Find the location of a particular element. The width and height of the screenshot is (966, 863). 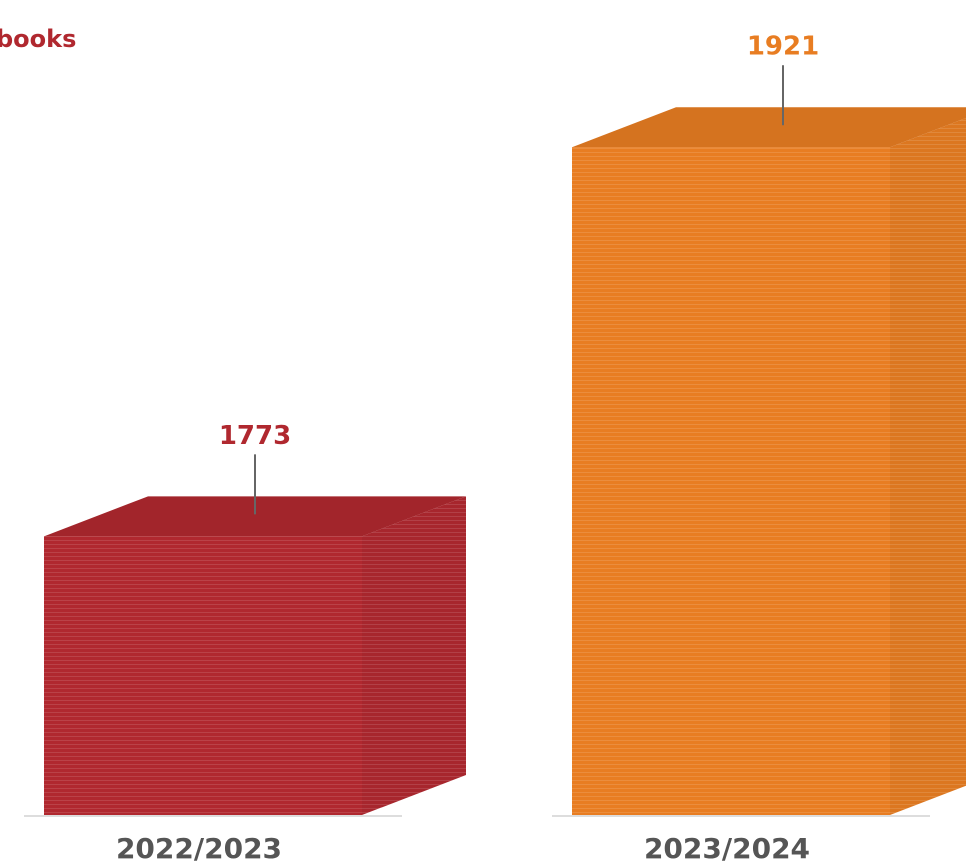

x-tick-label: 2022/2023 is located at coordinates (199, 847).